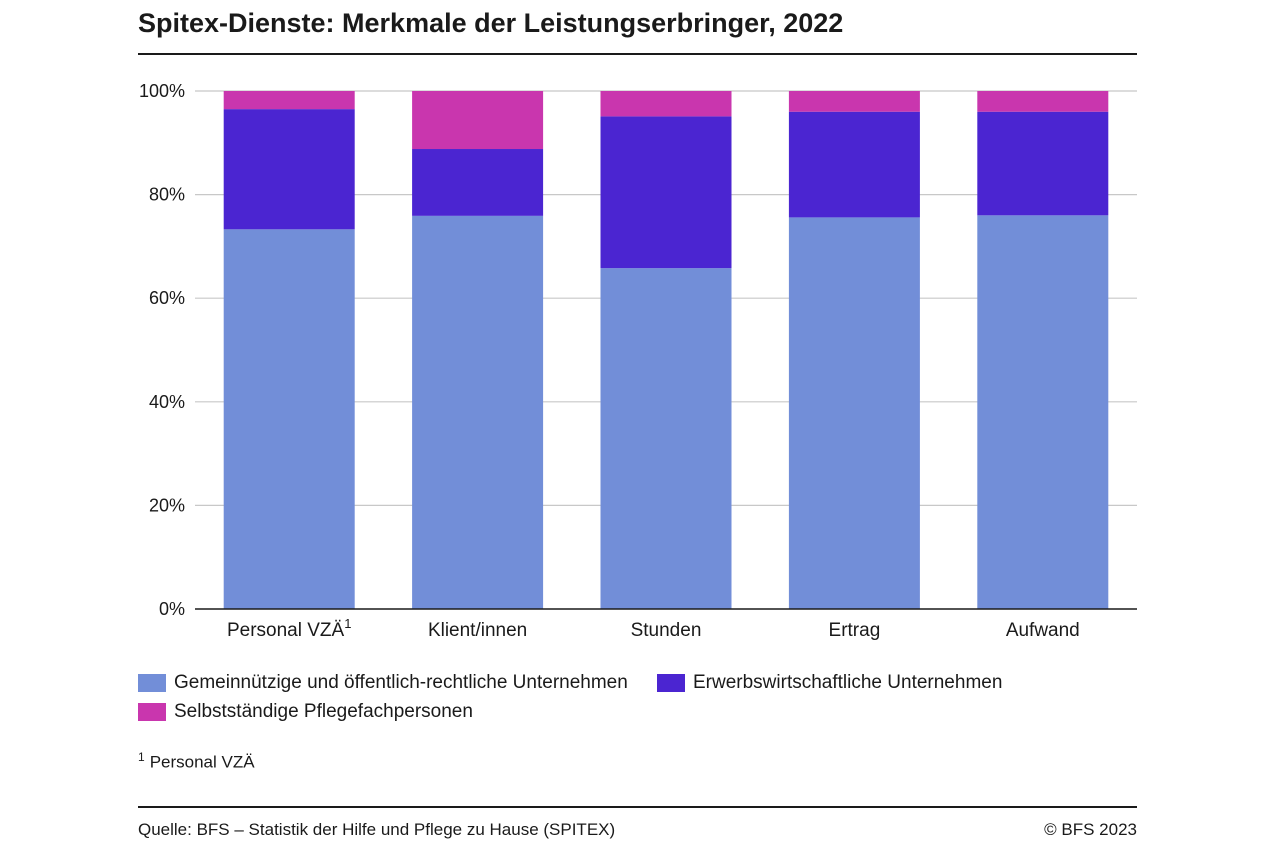 The image size is (1275, 850). What do you see at coordinates (848, 682) in the screenshot?
I see `legend-label: Erwerbswirtschaftliche Unternehmen` at bounding box center [848, 682].